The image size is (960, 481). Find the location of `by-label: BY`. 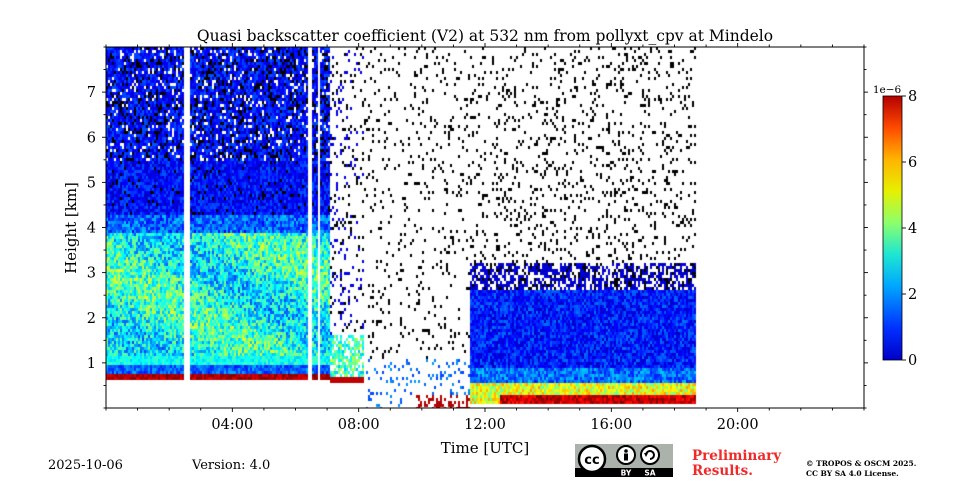

by-label: BY is located at coordinates (626, 473).